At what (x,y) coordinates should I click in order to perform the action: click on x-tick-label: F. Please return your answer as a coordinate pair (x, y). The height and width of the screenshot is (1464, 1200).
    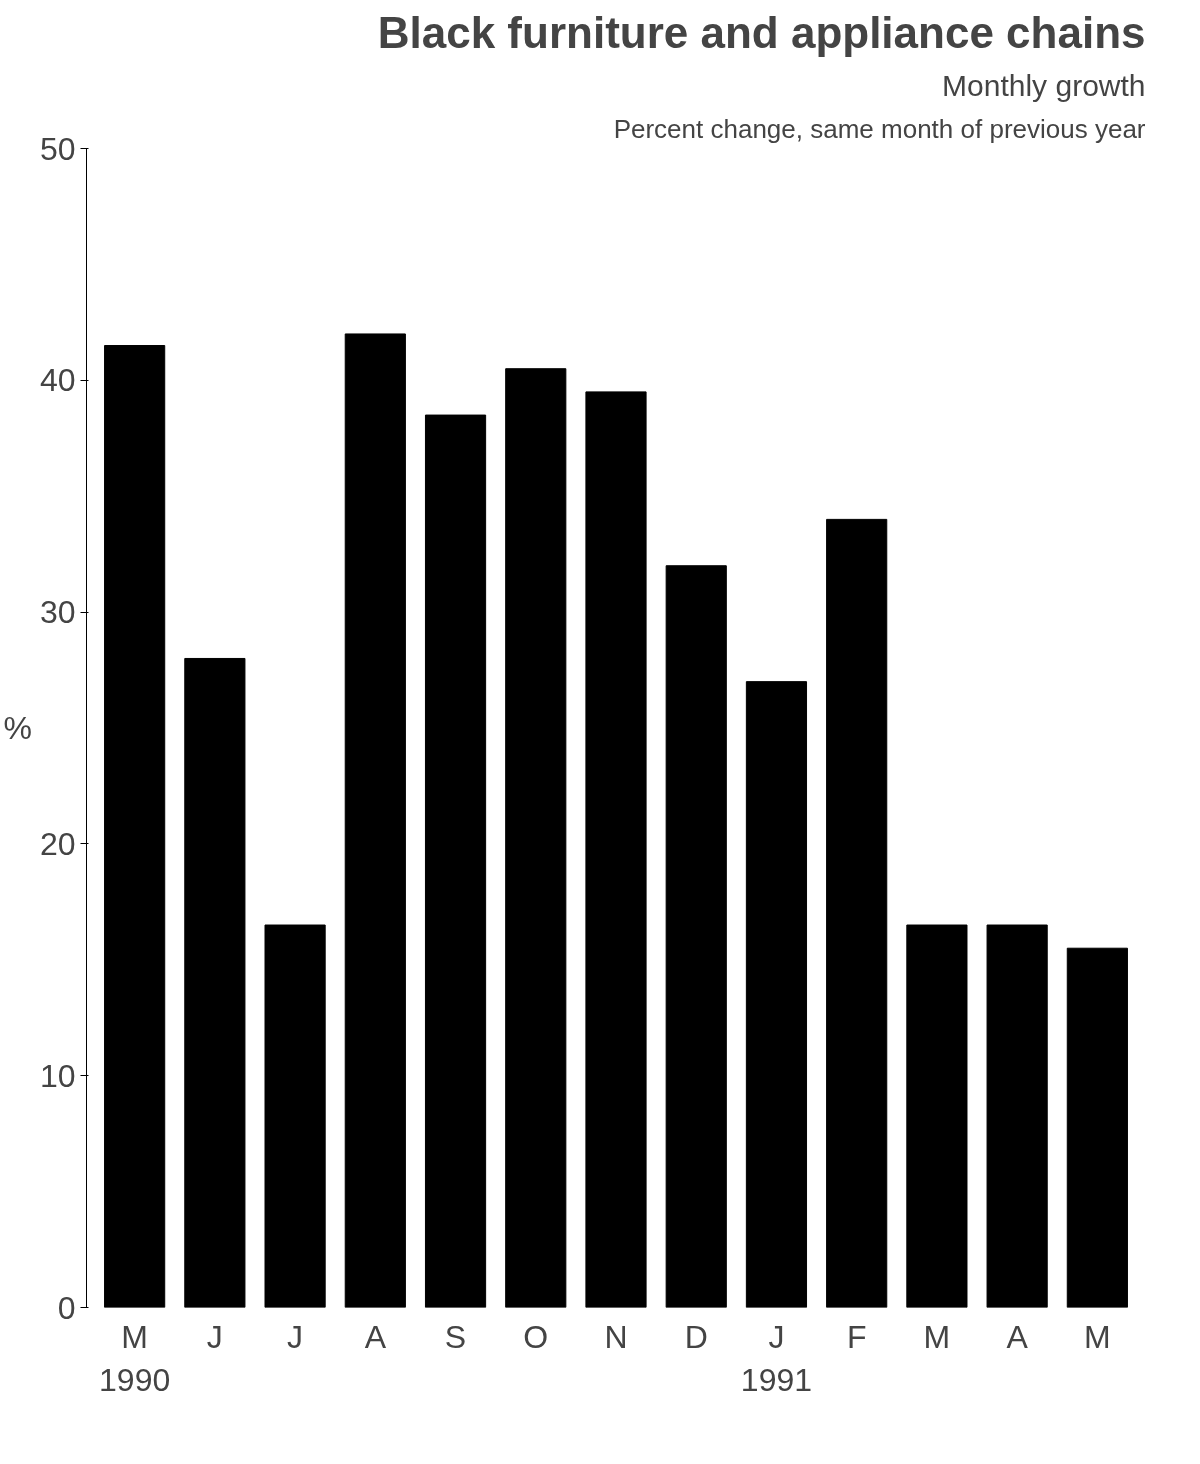
    Looking at the image, I should click on (856, 1336).